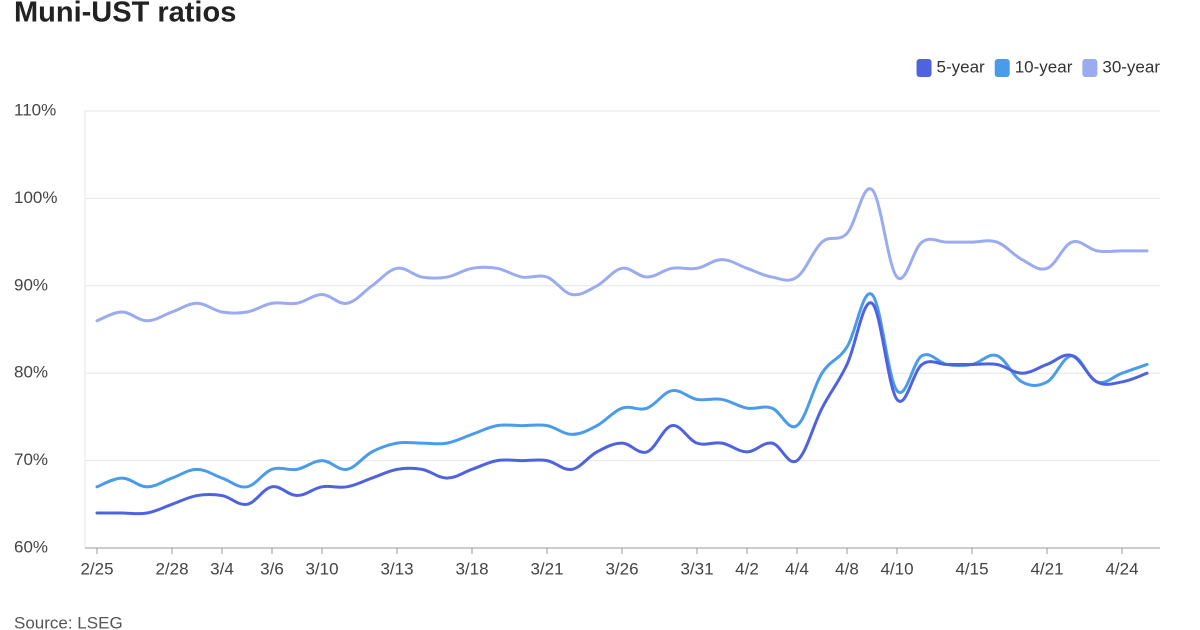  I want to click on x-tick-label: 3/18, so click(471, 568).